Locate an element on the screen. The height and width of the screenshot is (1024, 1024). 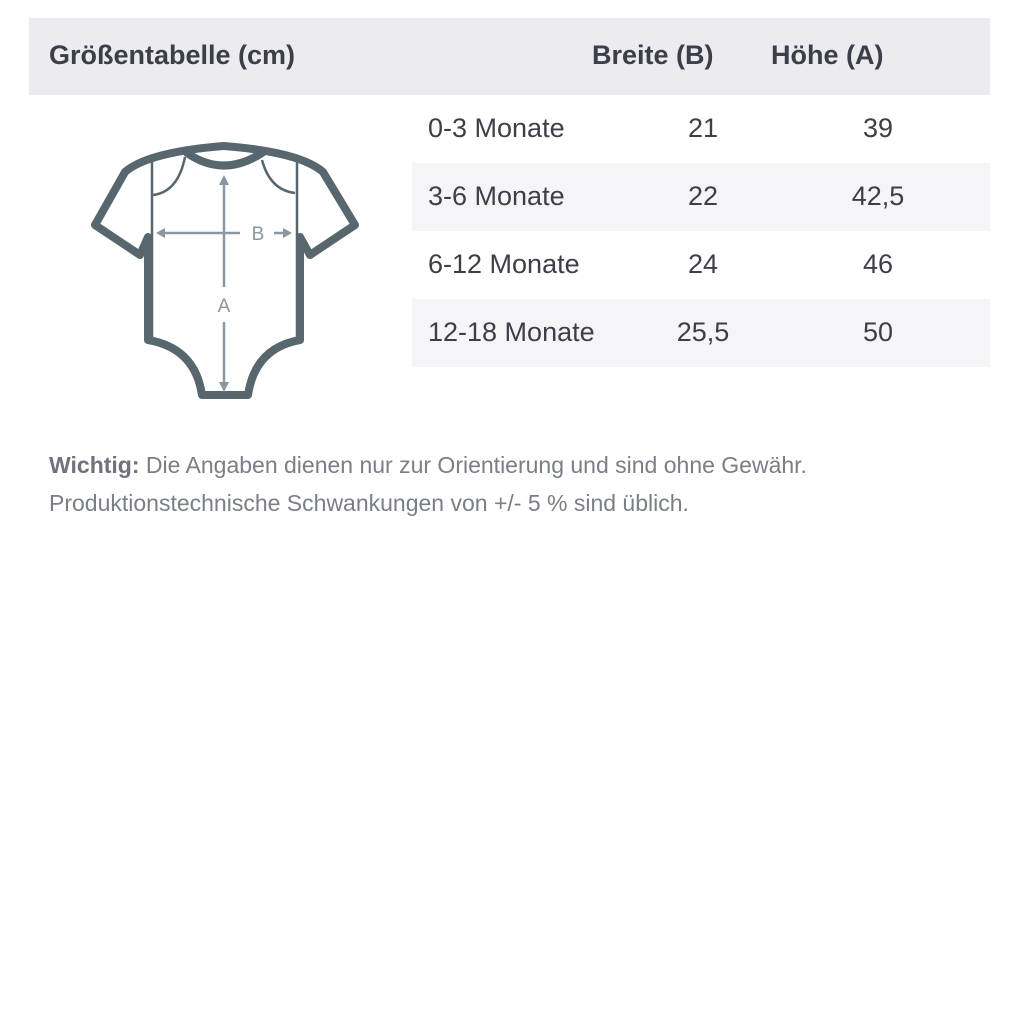
table-title: Größentabelle (cm) is located at coordinates (172, 55).